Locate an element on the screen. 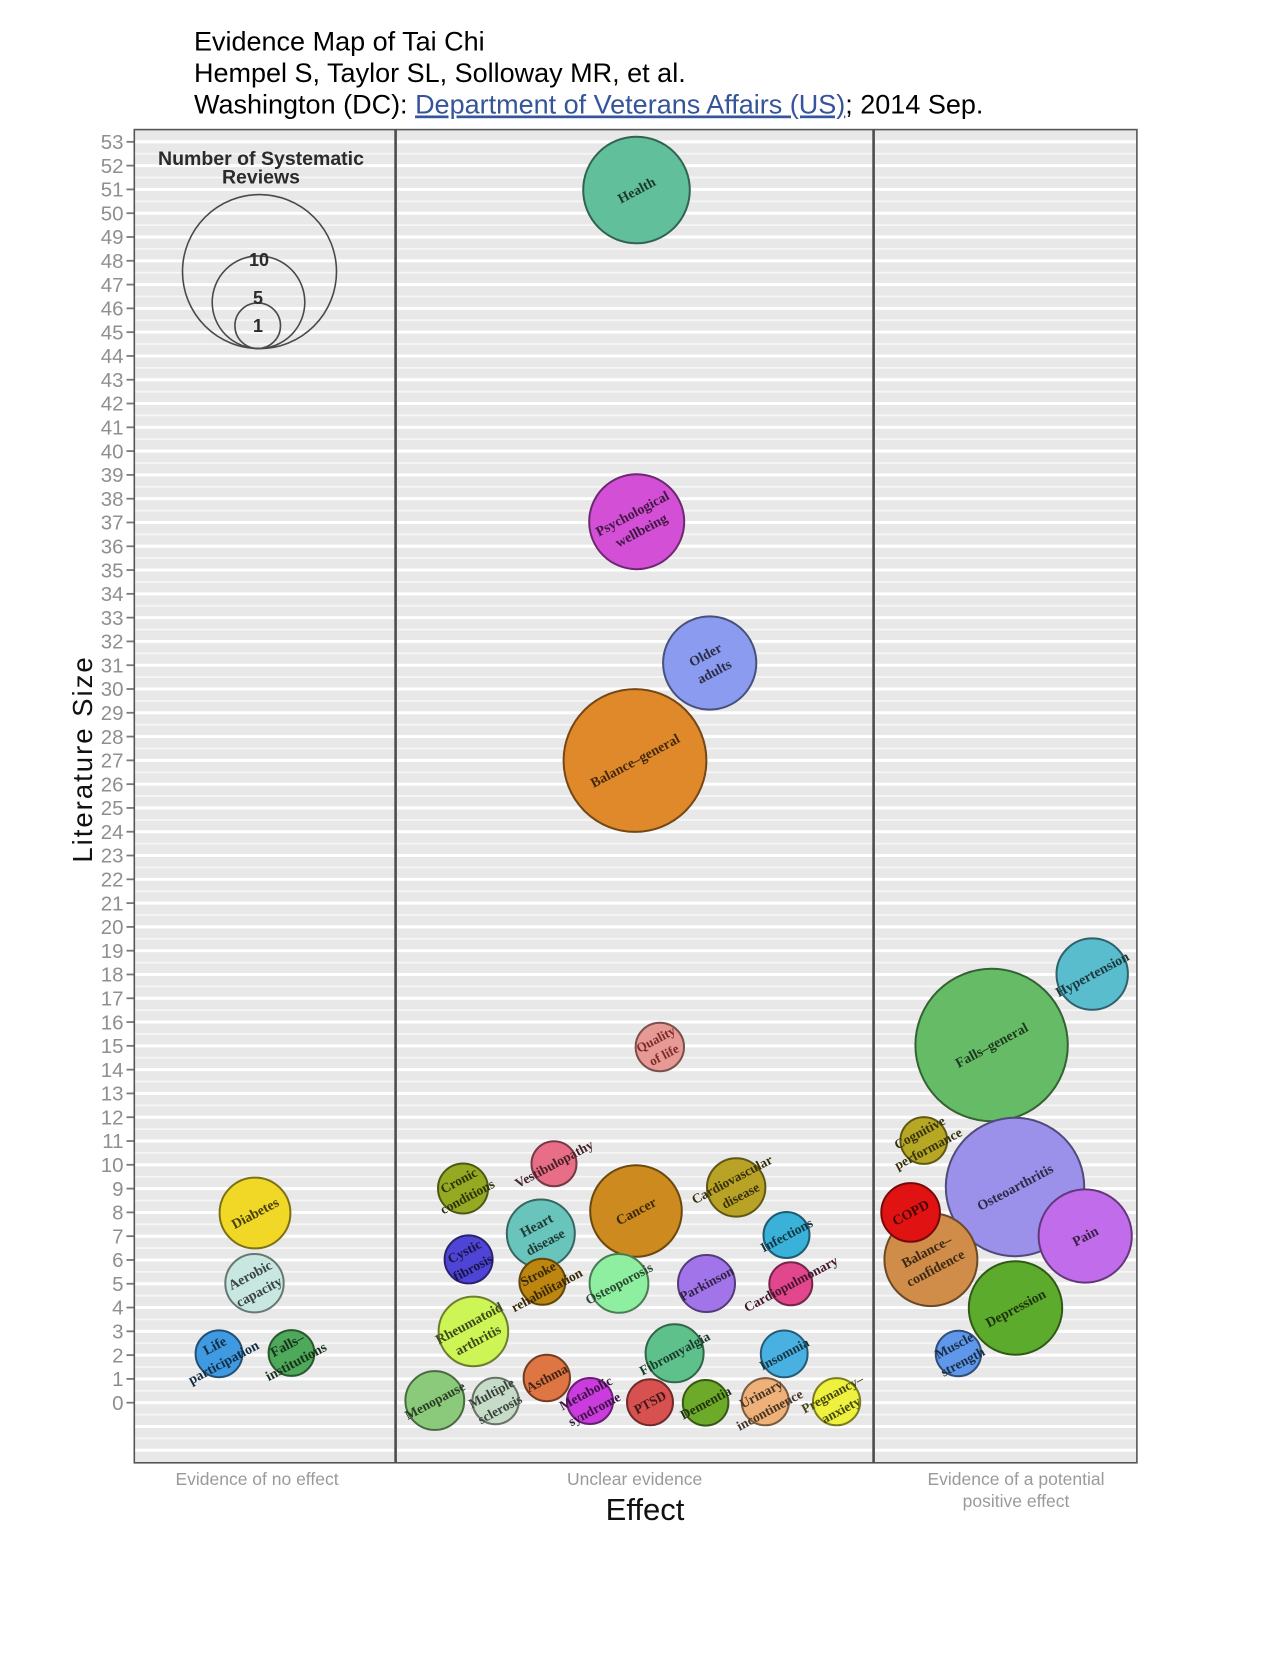 The image size is (1275, 1655). svg-text: Effect is located at coordinates (645, 1509).